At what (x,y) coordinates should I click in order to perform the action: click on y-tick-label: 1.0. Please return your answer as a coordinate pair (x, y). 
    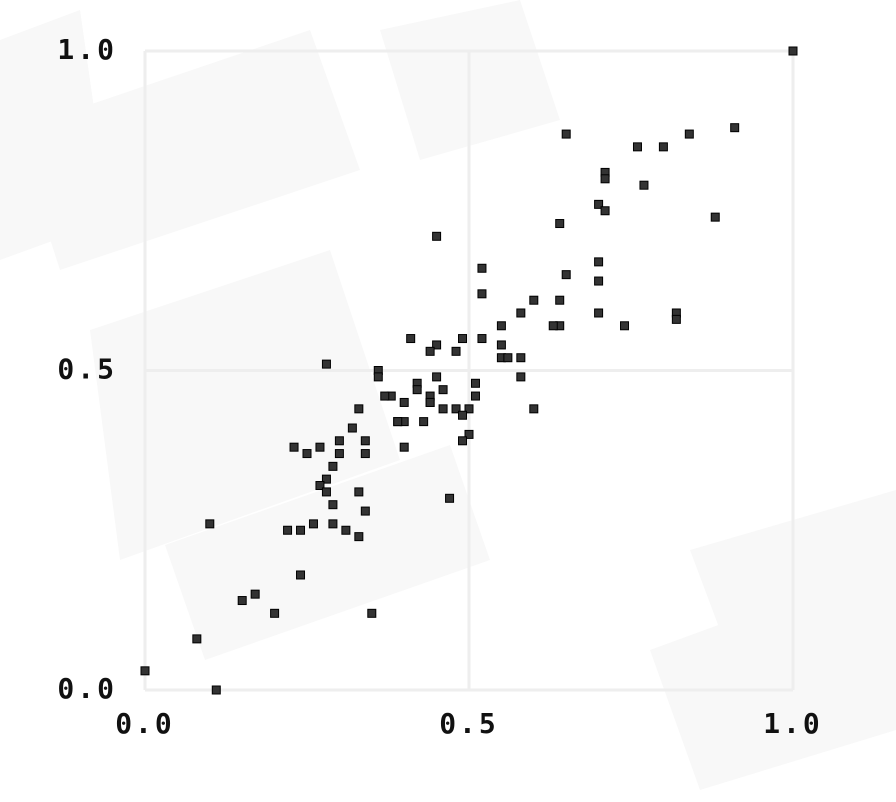
    Looking at the image, I should click on (87, 49).